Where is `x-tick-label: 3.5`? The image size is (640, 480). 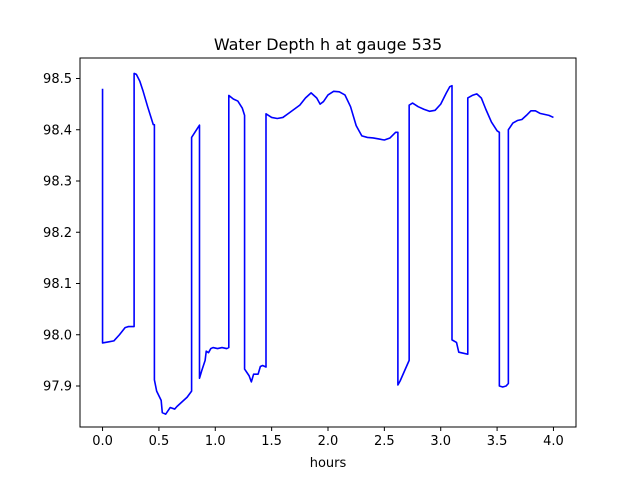
x-tick-label: 3.5 is located at coordinates (497, 441).